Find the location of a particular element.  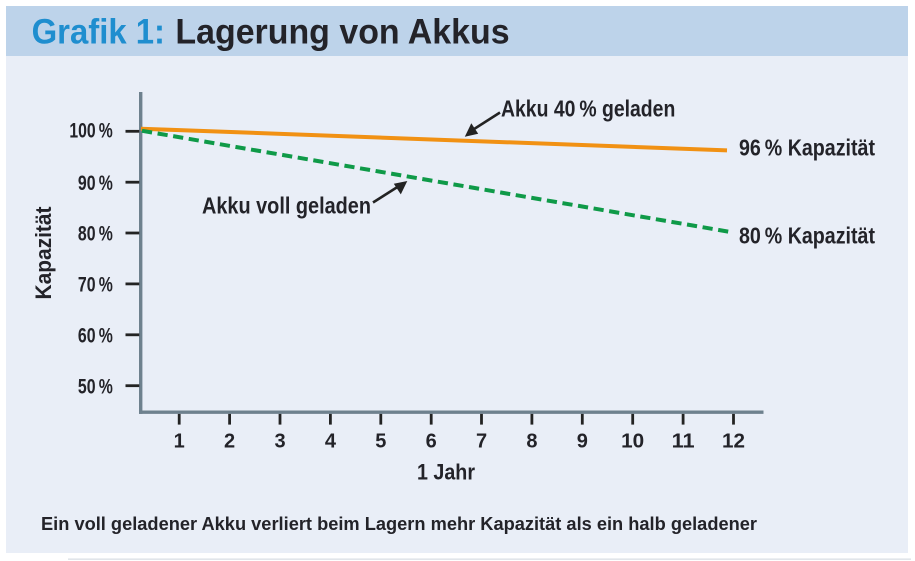

svg-text: 3 is located at coordinates (279, 442).